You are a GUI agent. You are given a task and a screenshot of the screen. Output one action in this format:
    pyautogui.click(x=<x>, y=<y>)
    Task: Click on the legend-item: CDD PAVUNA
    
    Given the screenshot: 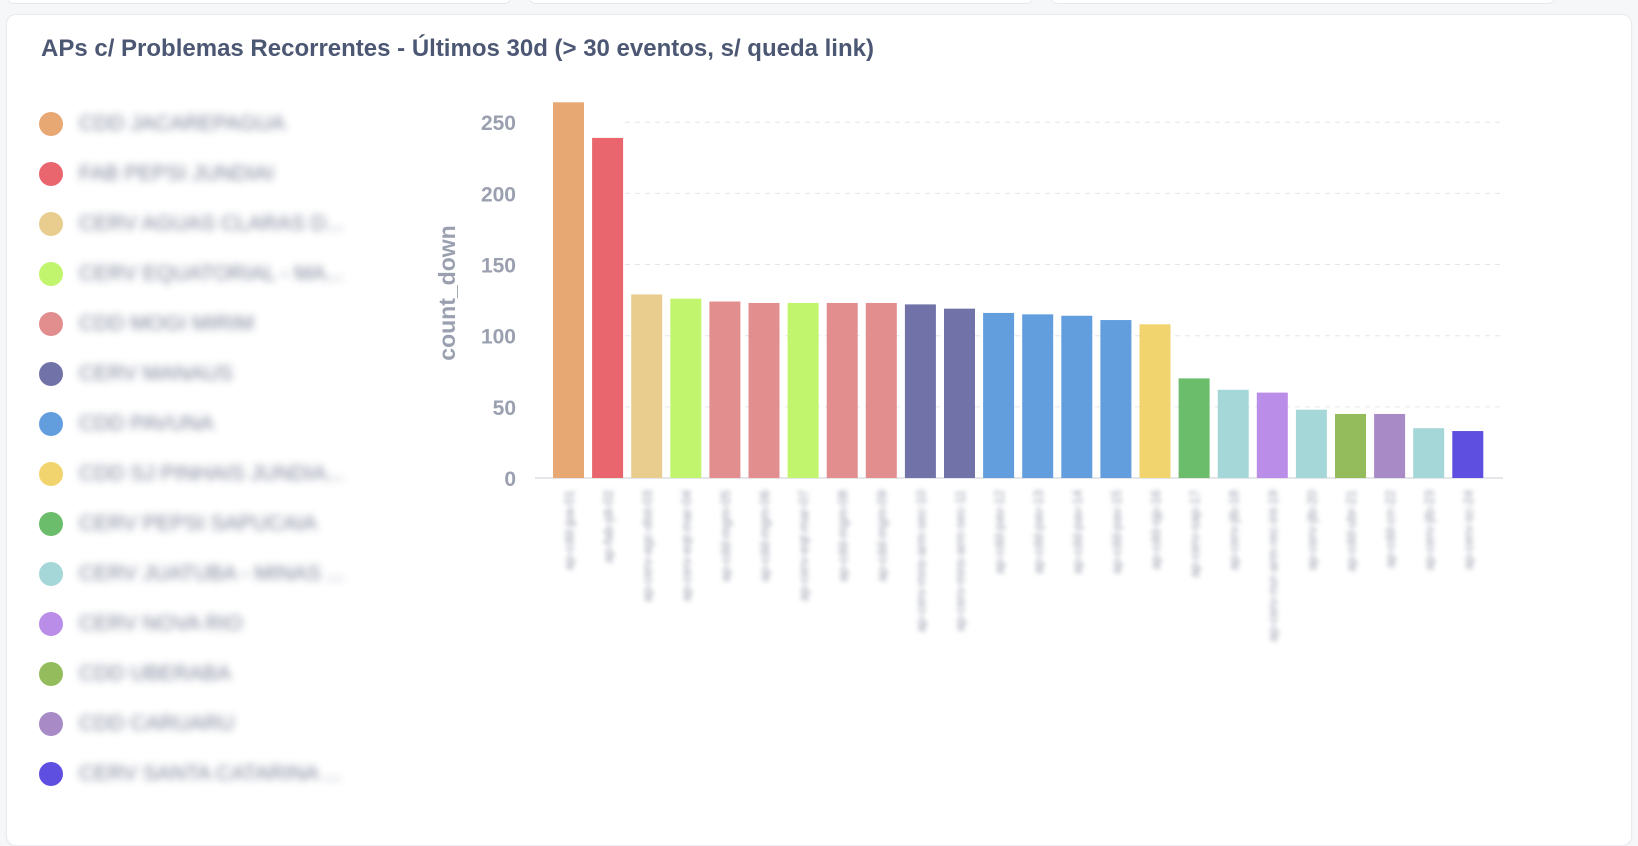 What is the action you would take?
    pyautogui.click(x=191, y=424)
    